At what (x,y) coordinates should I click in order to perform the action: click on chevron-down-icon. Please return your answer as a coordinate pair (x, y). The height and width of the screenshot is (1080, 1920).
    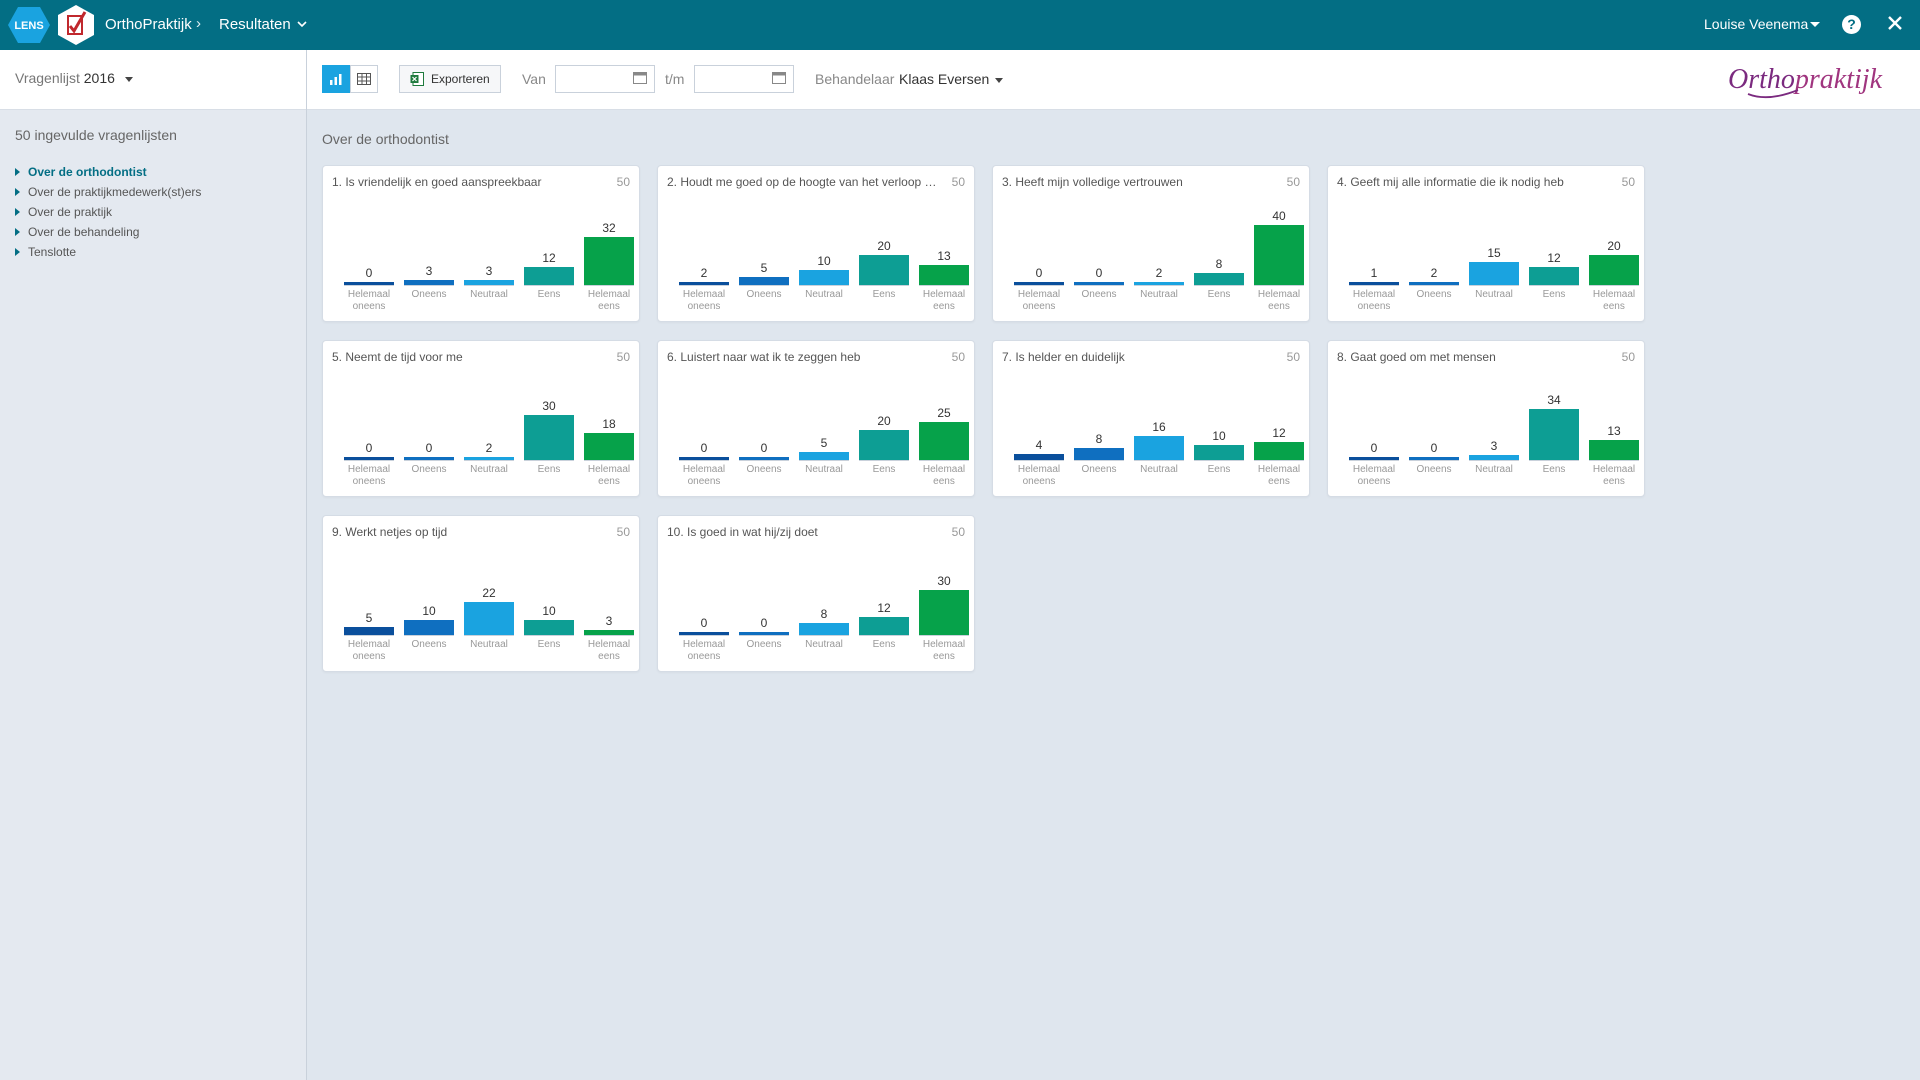
    Looking at the image, I should click on (302, 24).